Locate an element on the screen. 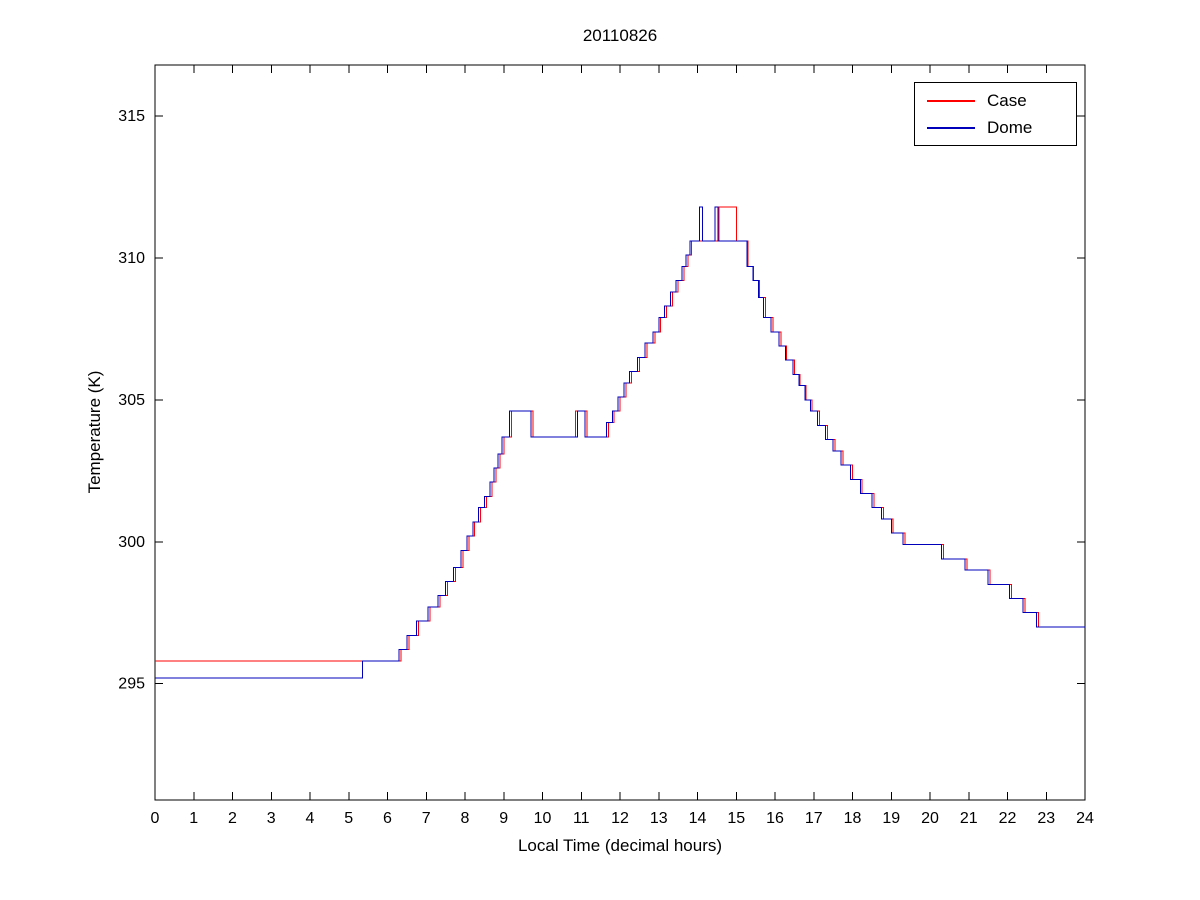  y-tick-label: 315 is located at coordinates (131, 116).